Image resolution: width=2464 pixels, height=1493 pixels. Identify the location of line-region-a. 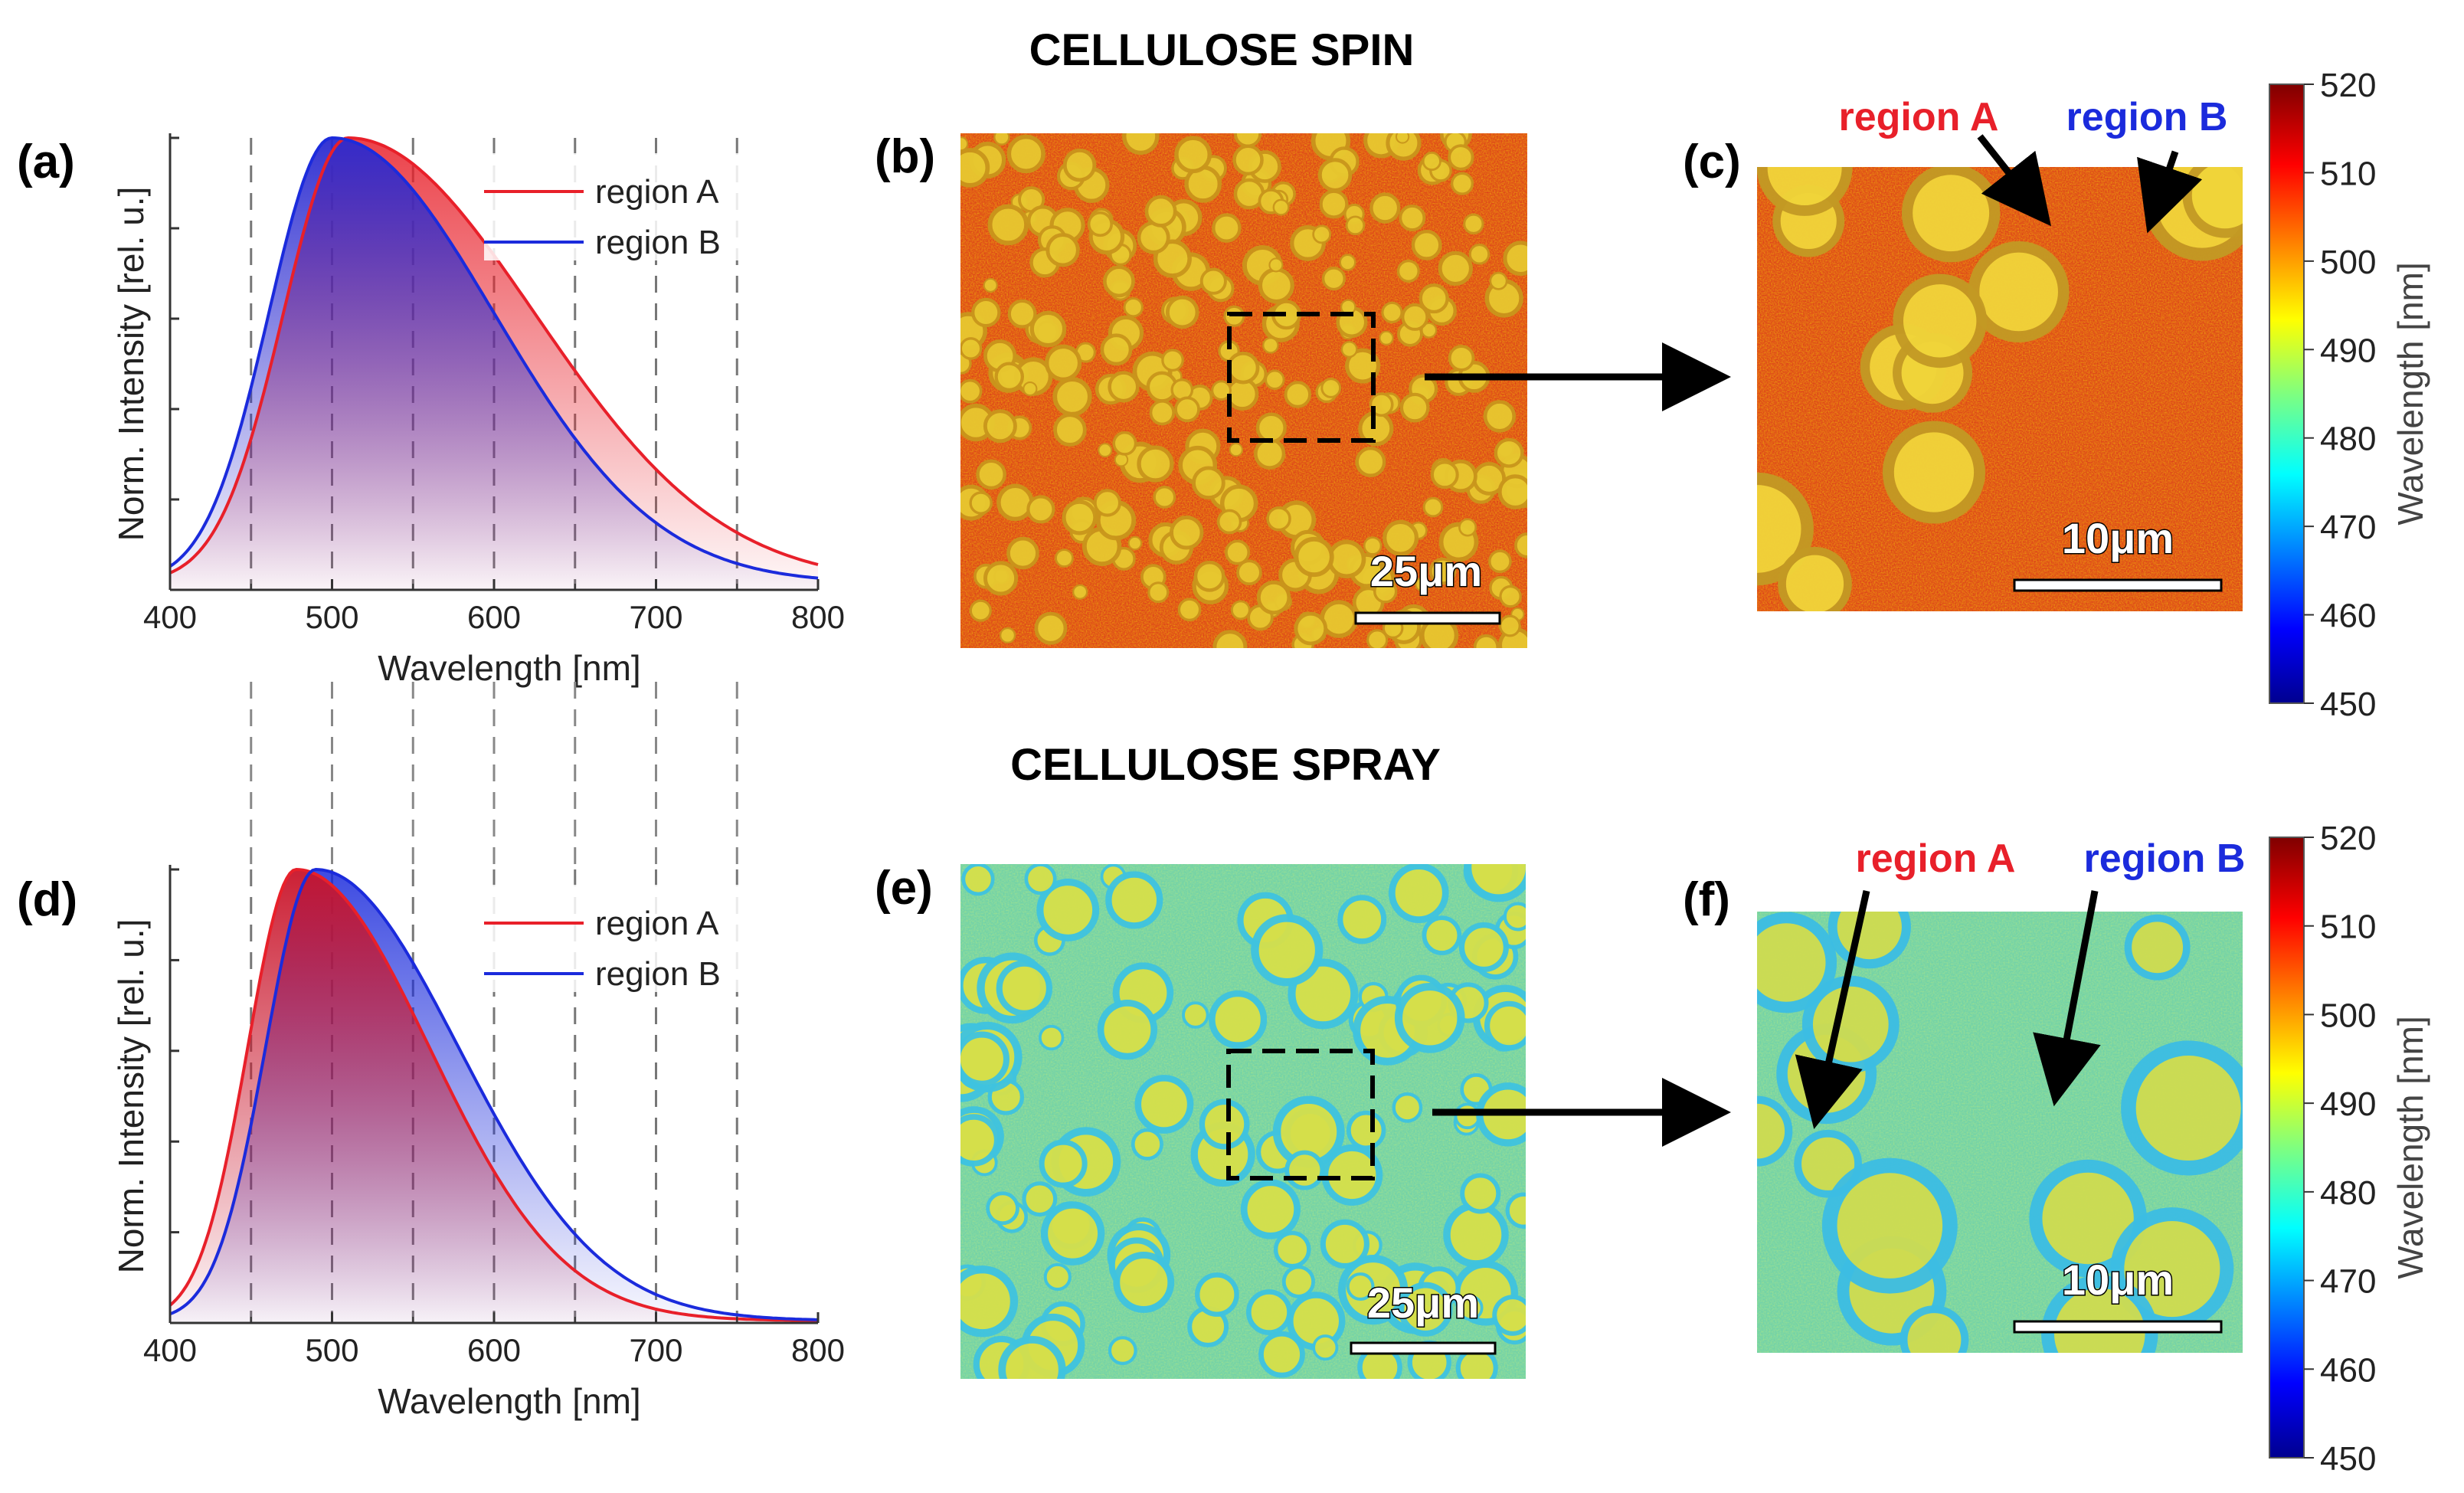
(494, 1094).